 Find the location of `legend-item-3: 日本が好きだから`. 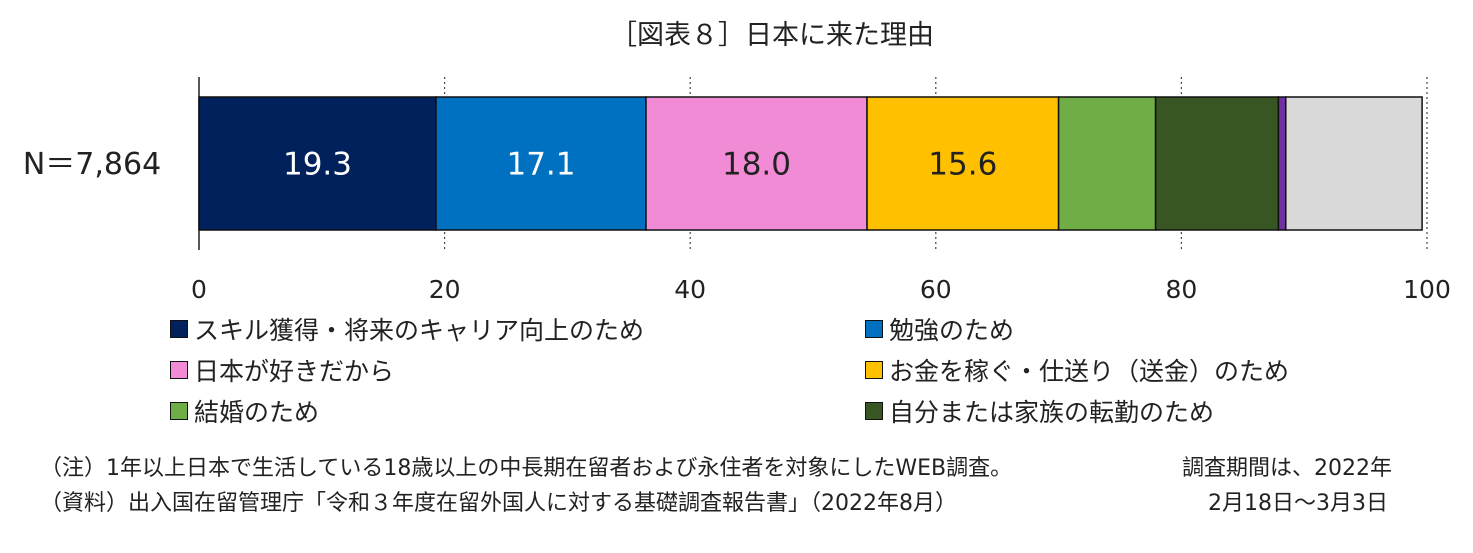

legend-item-3: 日本が好きだから is located at coordinates (517, 369).